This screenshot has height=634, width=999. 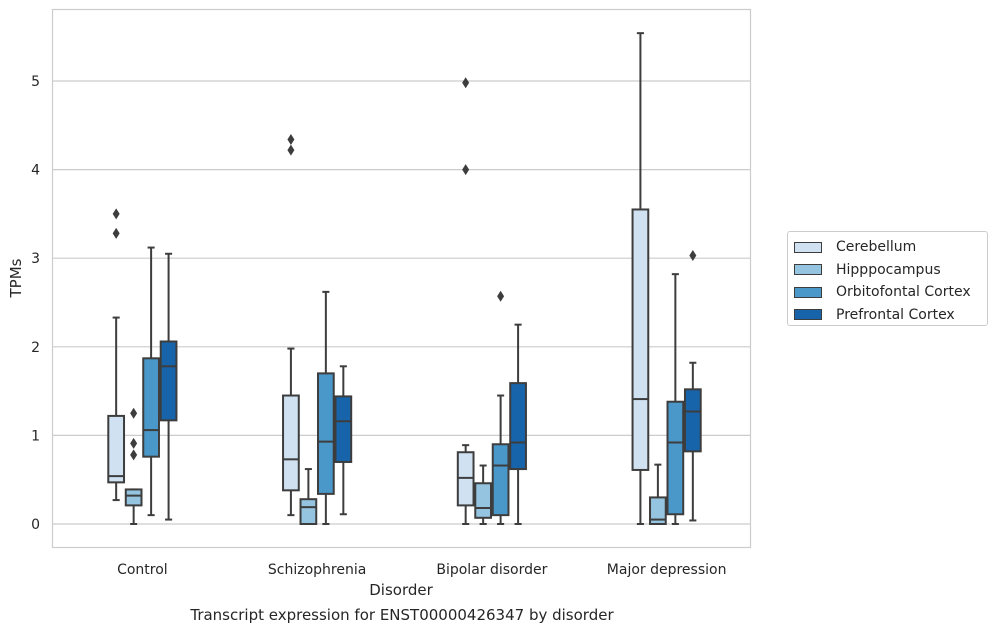 What do you see at coordinates (35, 436) in the screenshot?
I see `y-tick-label: 1` at bounding box center [35, 436].